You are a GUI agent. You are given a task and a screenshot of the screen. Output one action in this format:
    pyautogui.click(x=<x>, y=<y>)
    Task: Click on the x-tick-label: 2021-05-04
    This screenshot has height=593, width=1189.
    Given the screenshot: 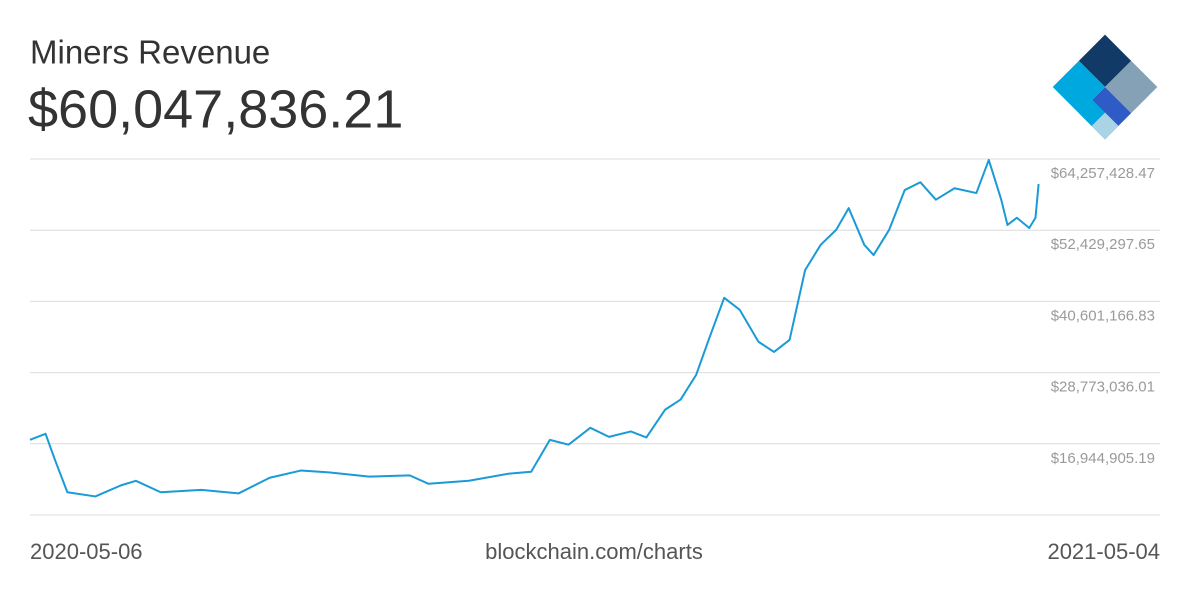 What is the action you would take?
    pyautogui.click(x=1103, y=551)
    